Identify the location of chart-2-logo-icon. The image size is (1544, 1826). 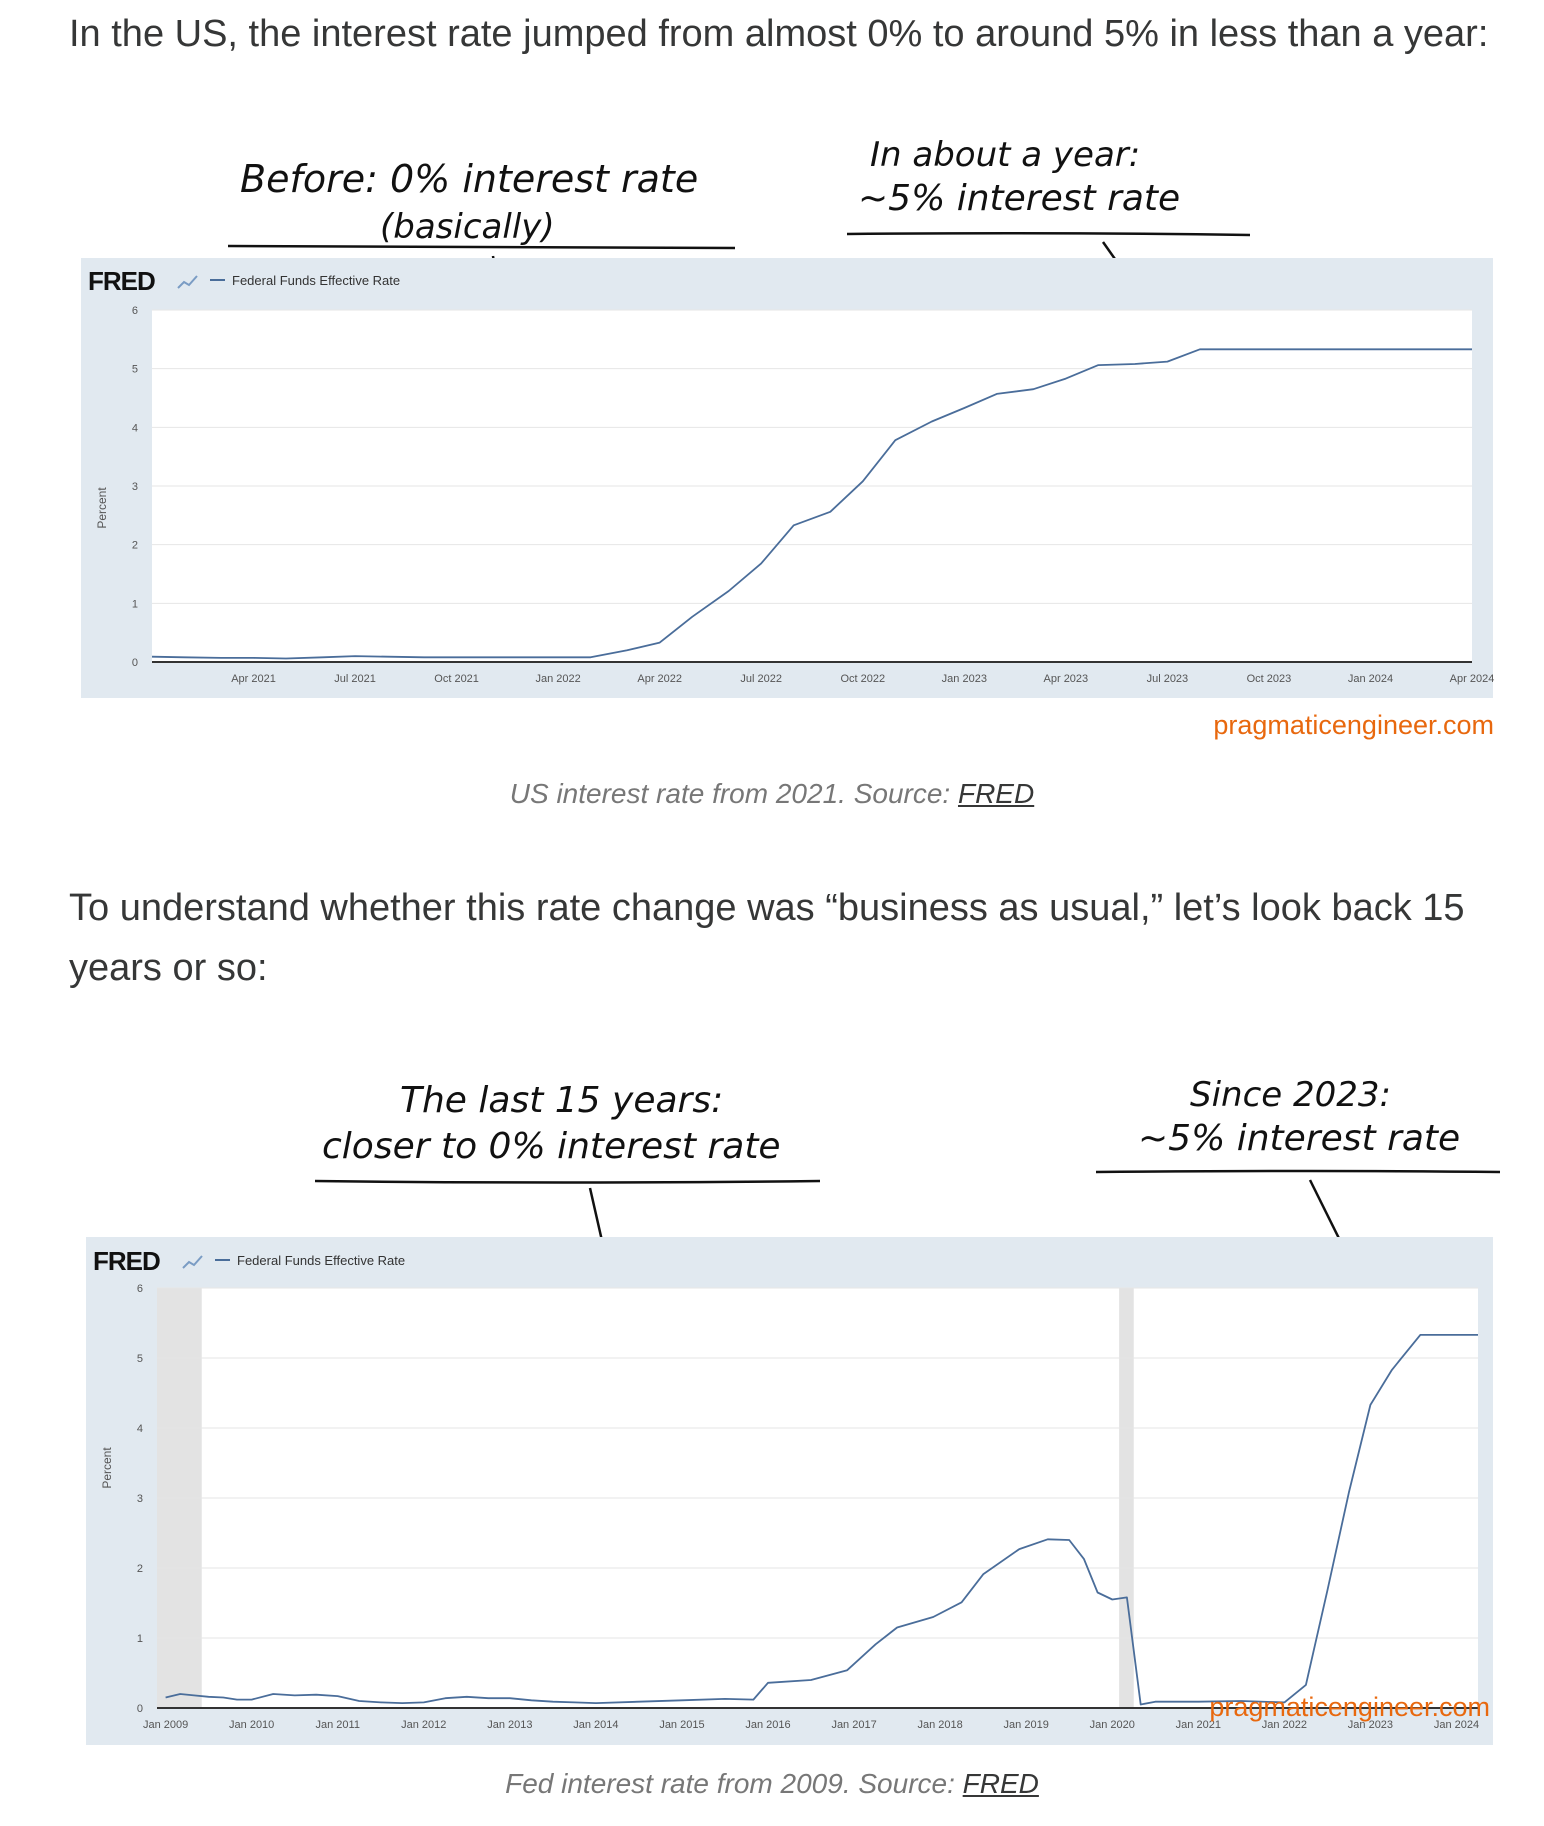
(192, 1262).